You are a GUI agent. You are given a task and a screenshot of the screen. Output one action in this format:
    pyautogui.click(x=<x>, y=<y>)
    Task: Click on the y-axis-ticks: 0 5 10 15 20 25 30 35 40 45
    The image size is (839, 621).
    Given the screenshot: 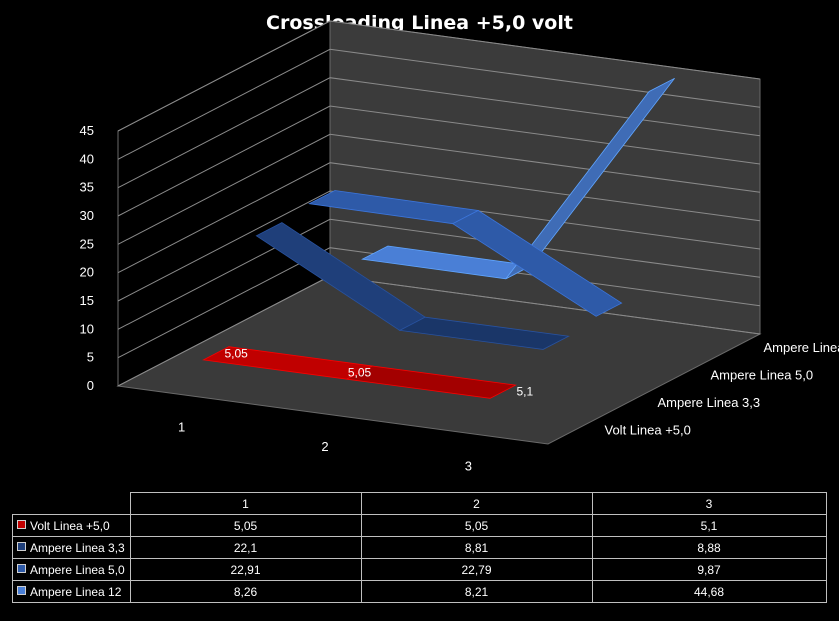 What is the action you would take?
    pyautogui.click(x=87, y=258)
    